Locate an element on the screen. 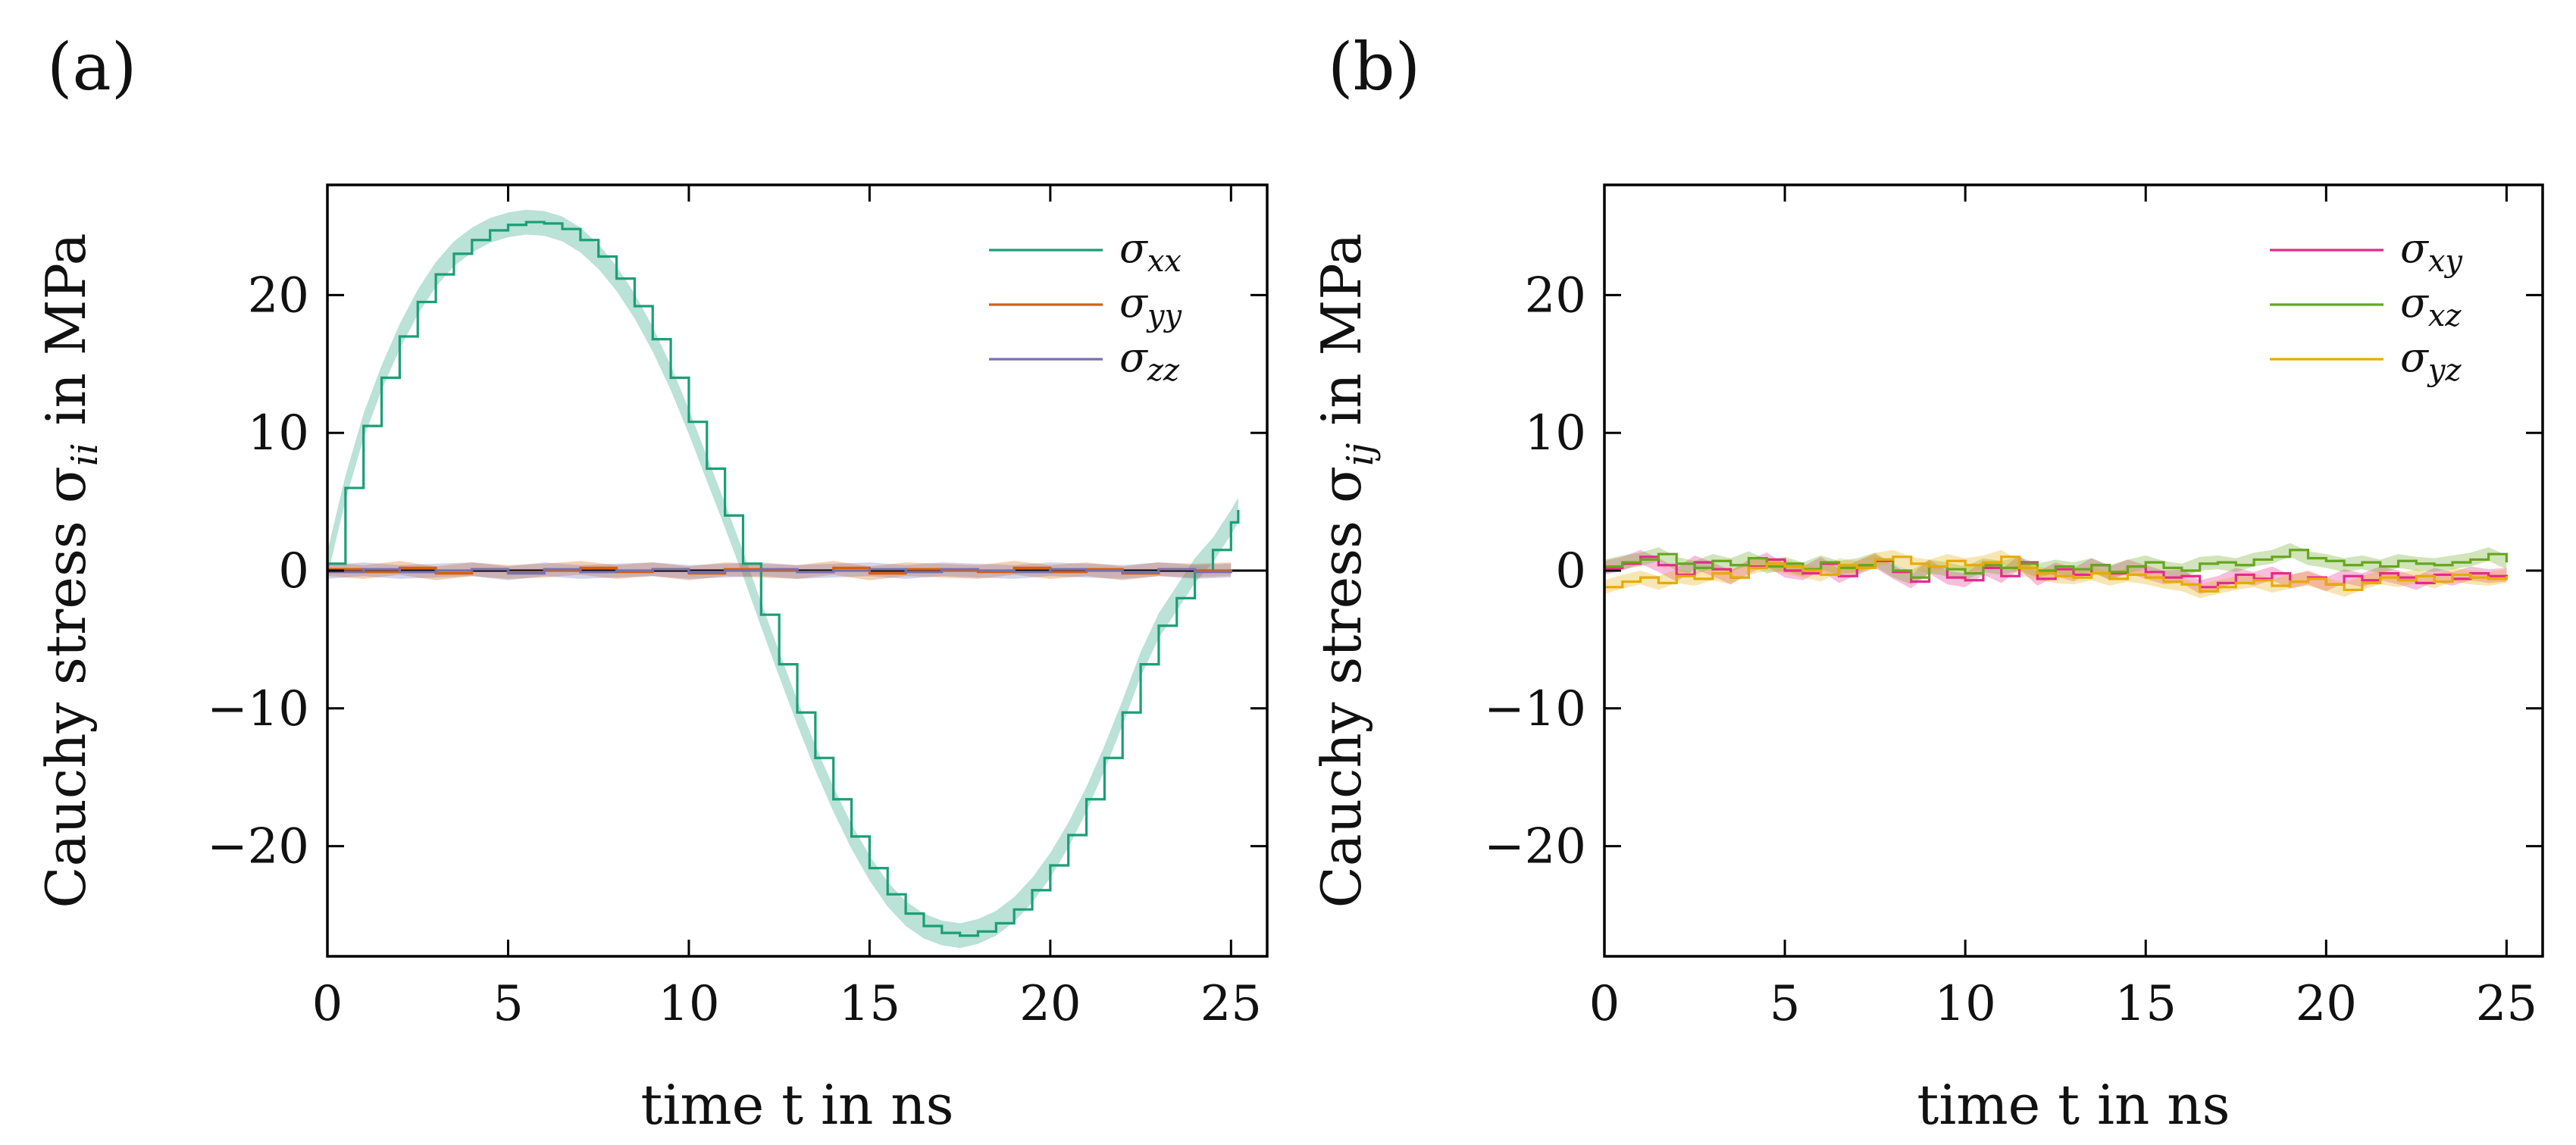 The image size is (2576, 1145). series-line-yz is located at coordinates (2056, 574).